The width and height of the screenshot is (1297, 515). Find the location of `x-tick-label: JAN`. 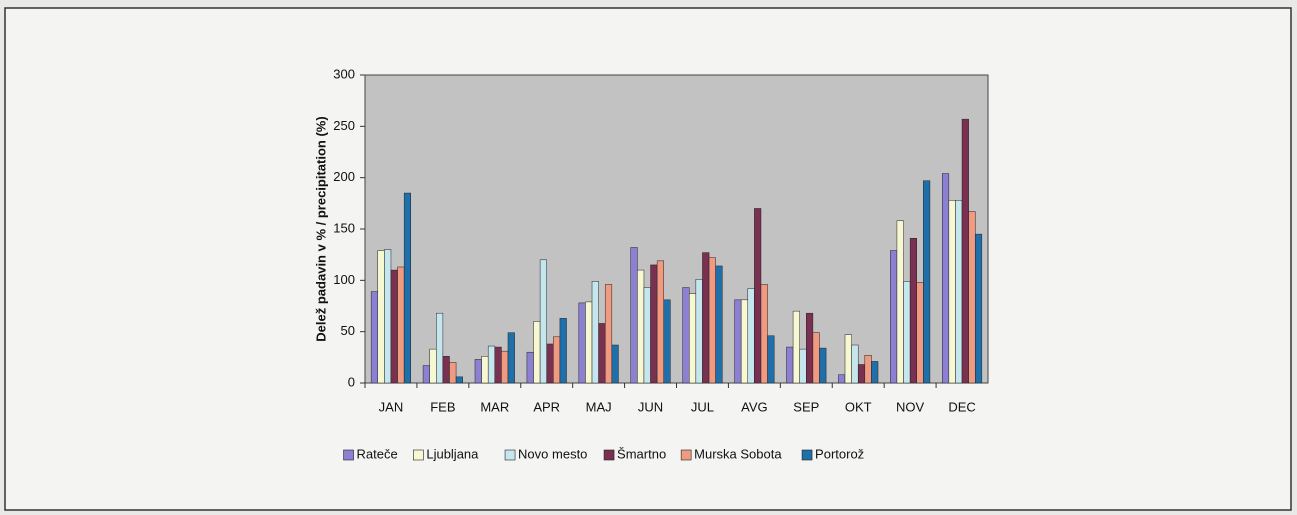

x-tick-label: JAN is located at coordinates (391, 406).